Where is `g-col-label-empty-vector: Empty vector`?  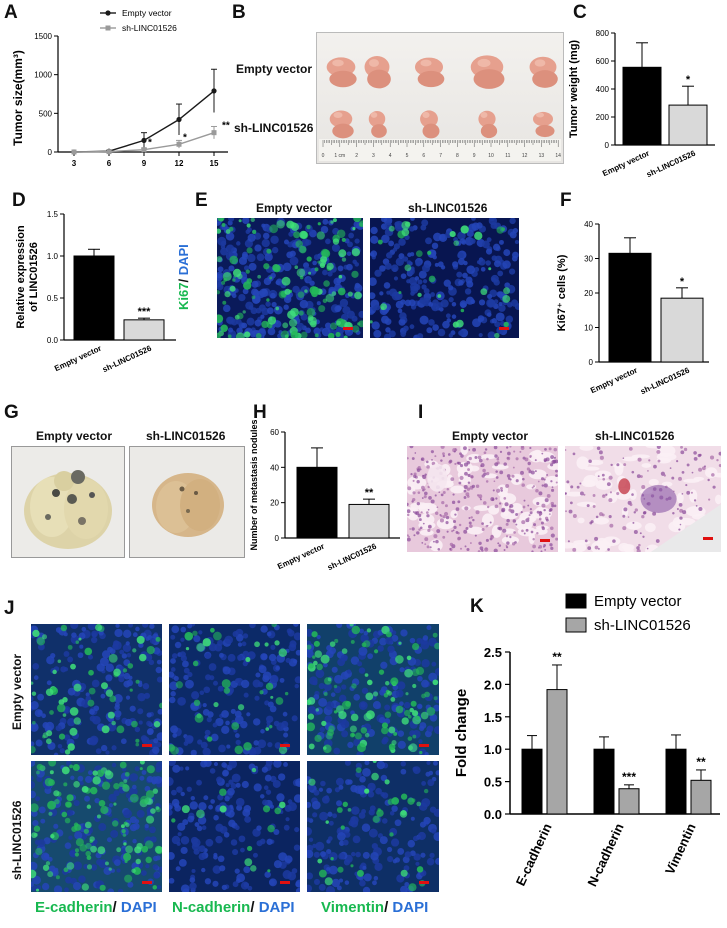 g-col-label-empty-vector: Empty vector is located at coordinates (74, 436).